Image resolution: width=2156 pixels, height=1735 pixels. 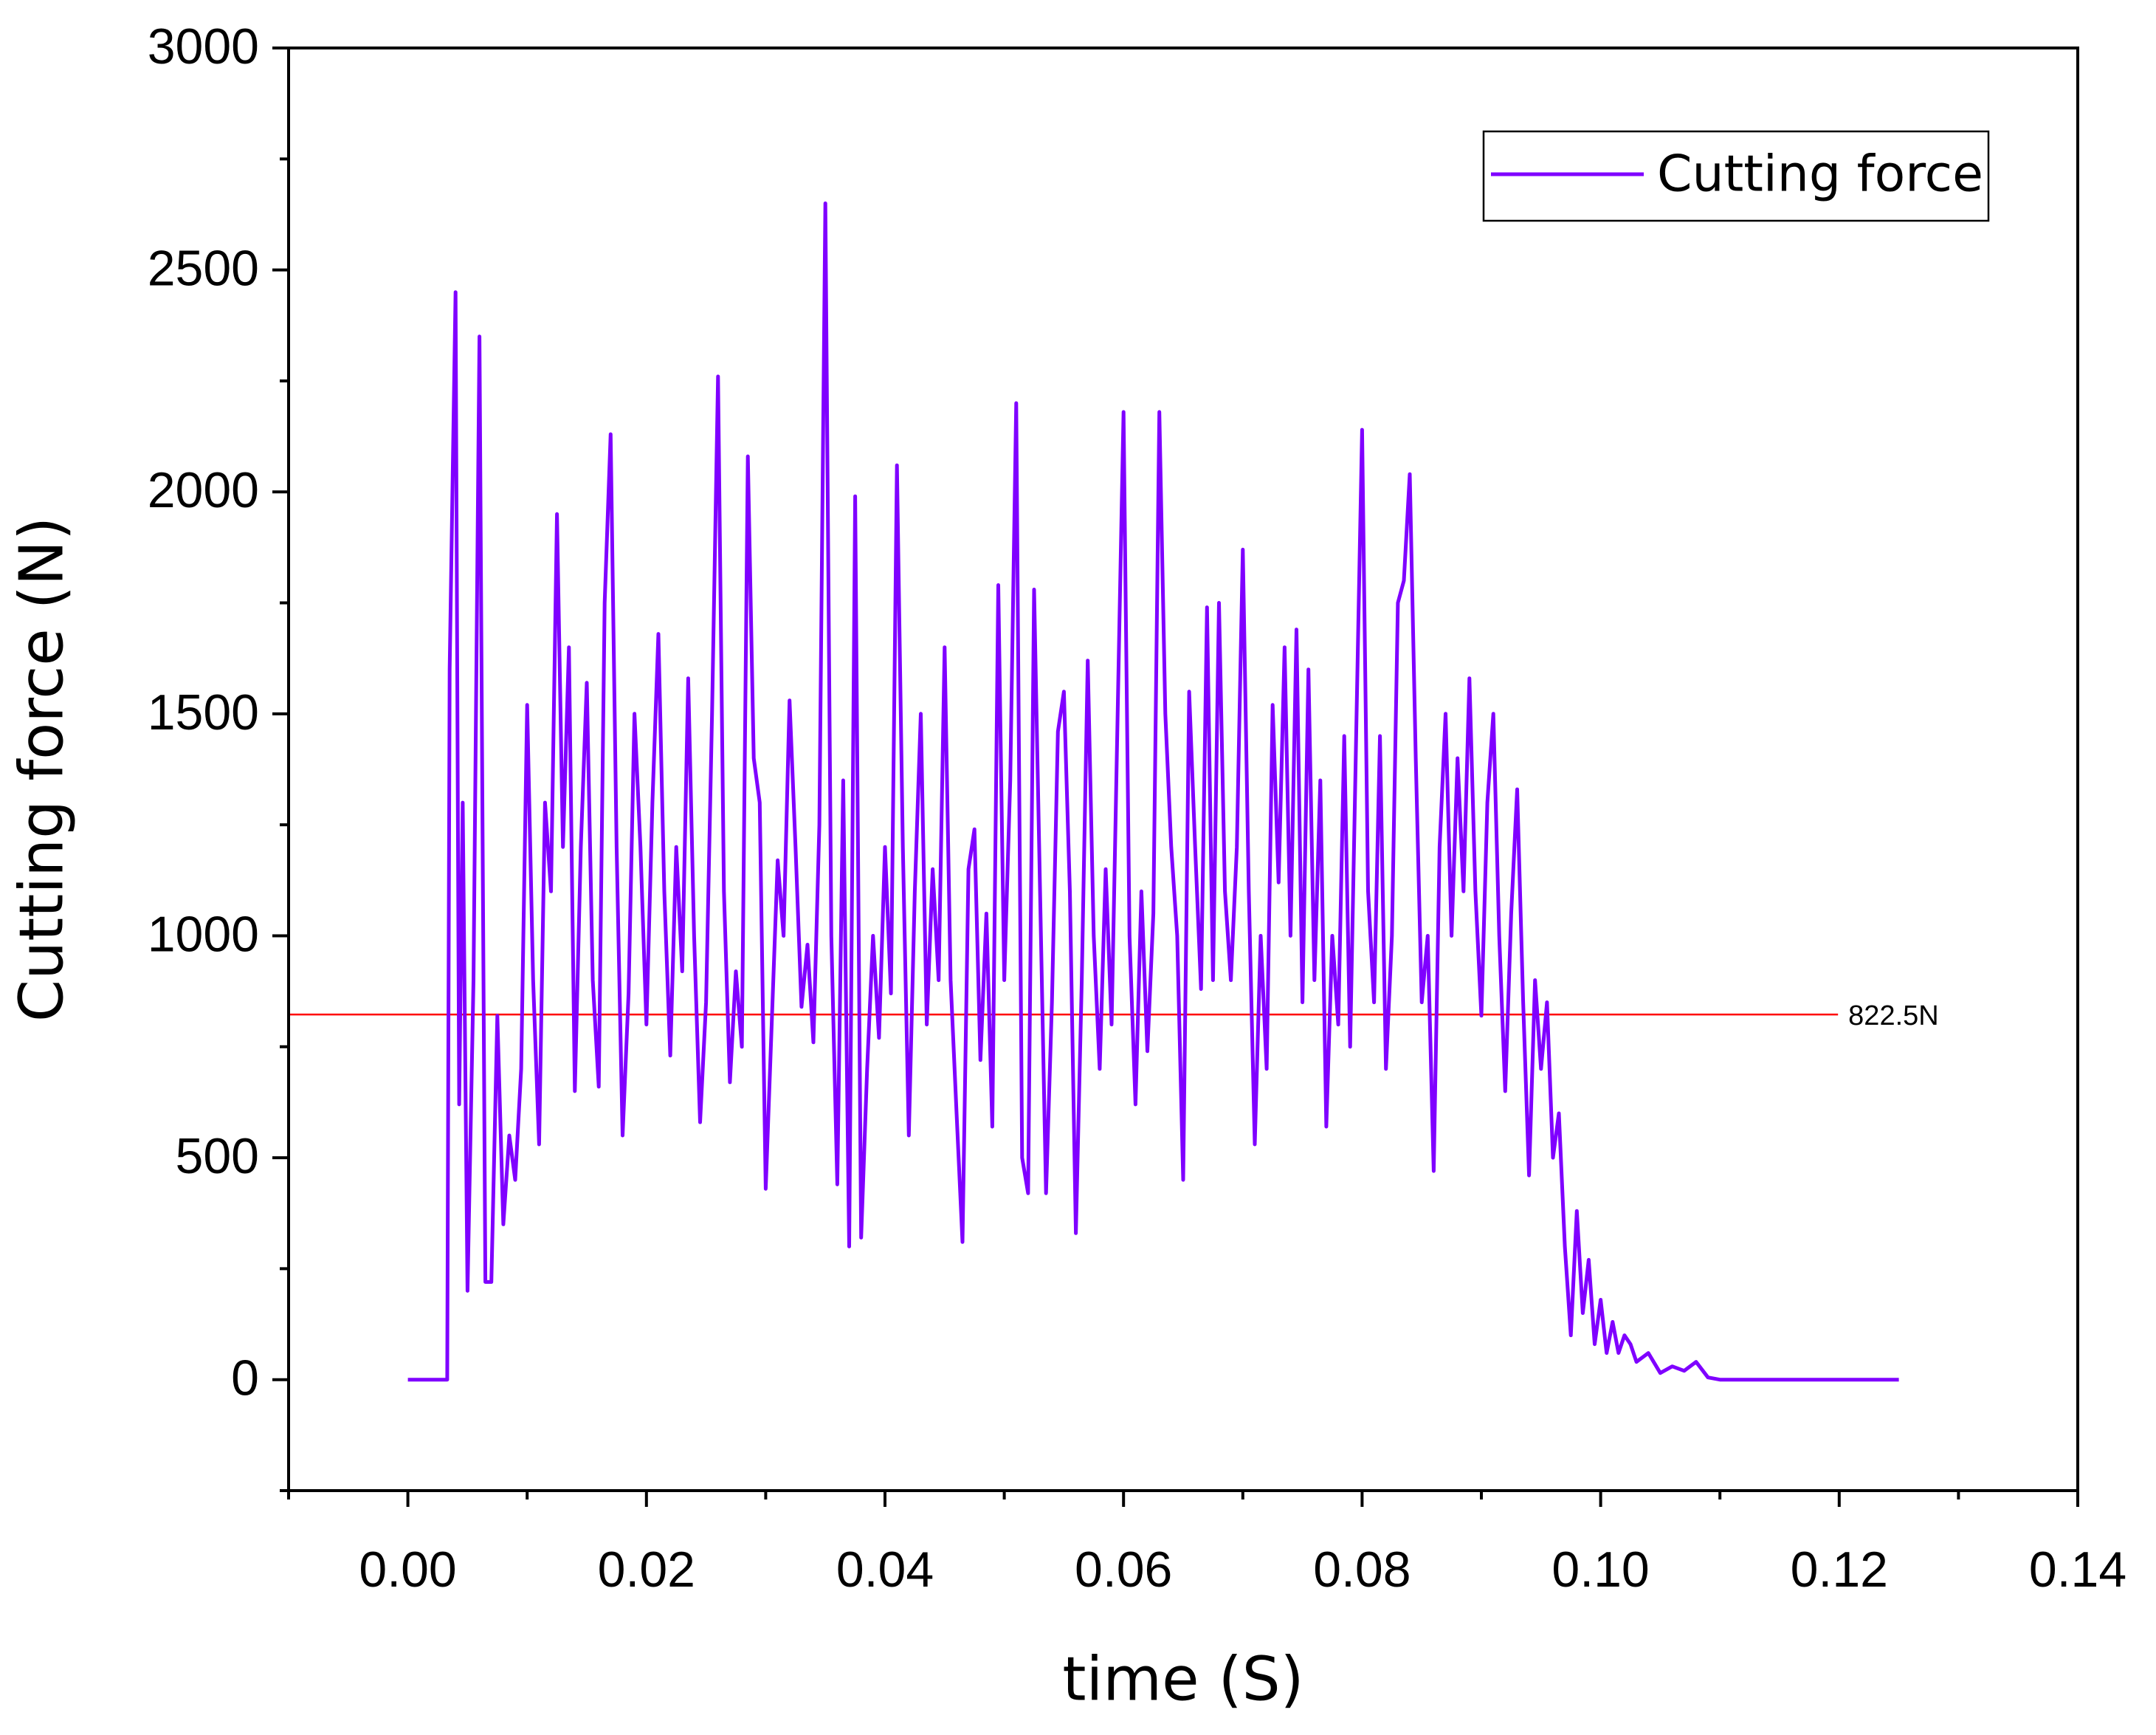 I want to click on y-tick-label: 2000, so click(x=204, y=490).